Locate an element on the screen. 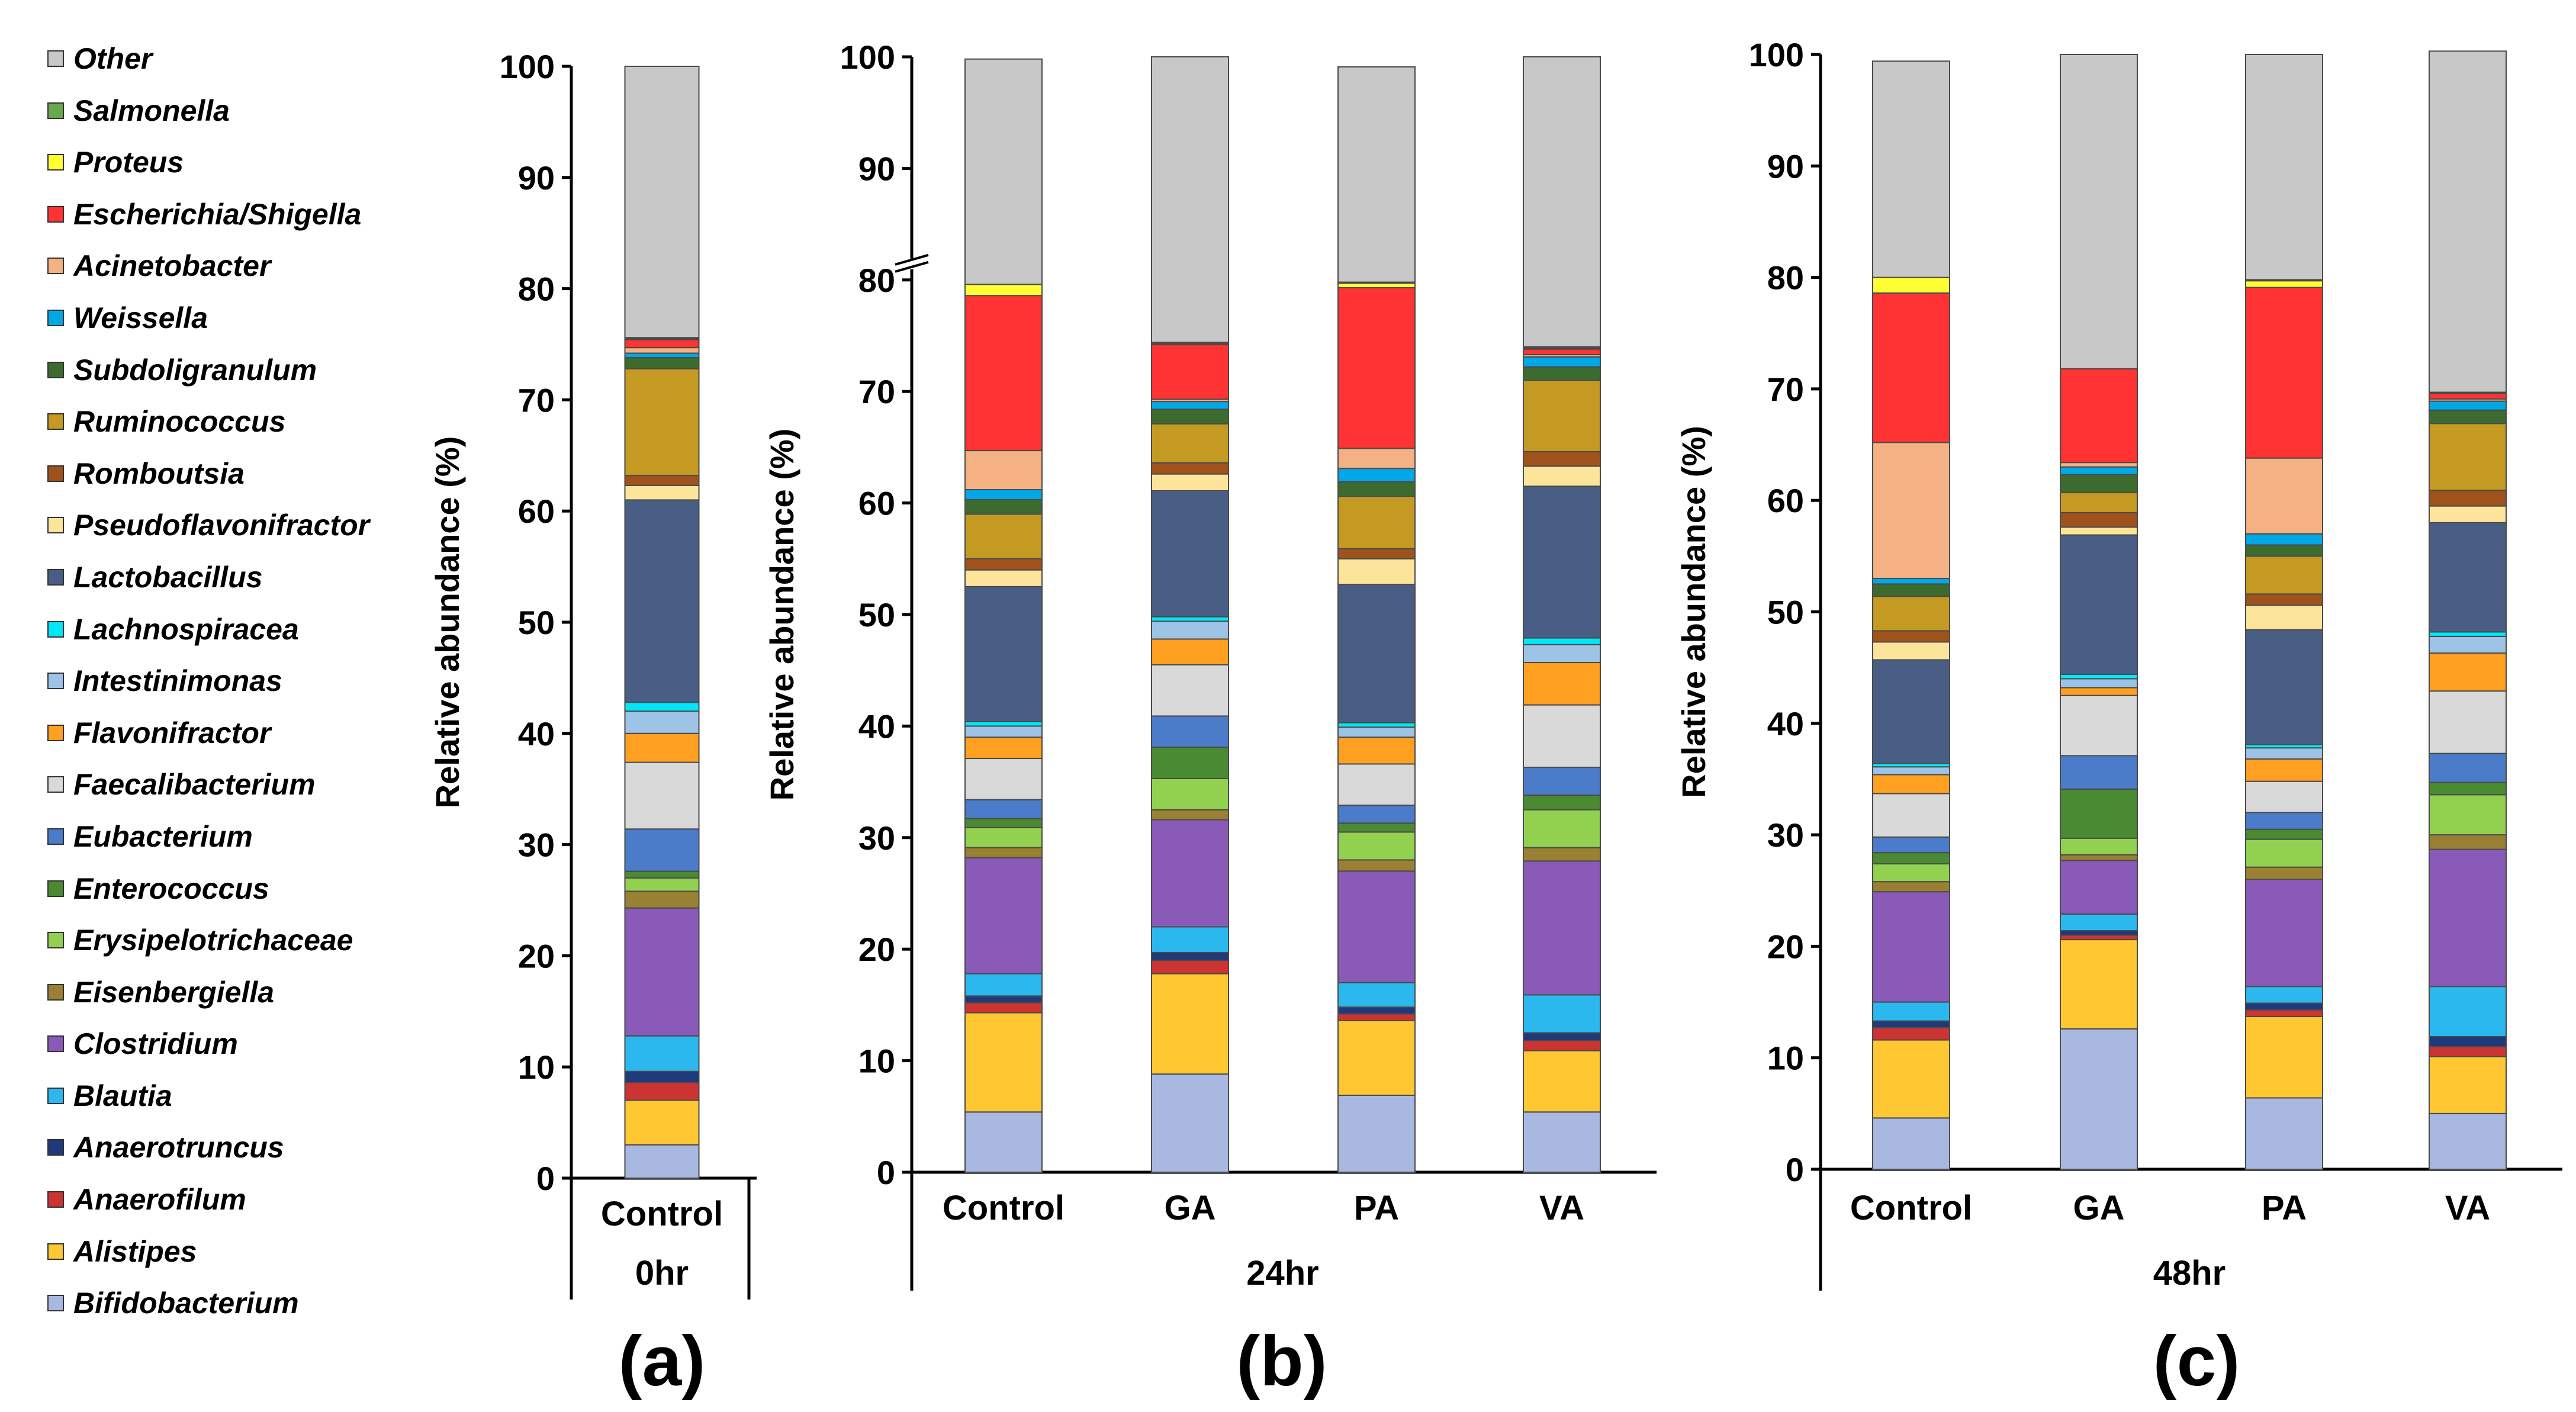 Image resolution: width=2576 pixels, height=1412 pixels. legend-label: Intestinimonas is located at coordinates (177, 681).